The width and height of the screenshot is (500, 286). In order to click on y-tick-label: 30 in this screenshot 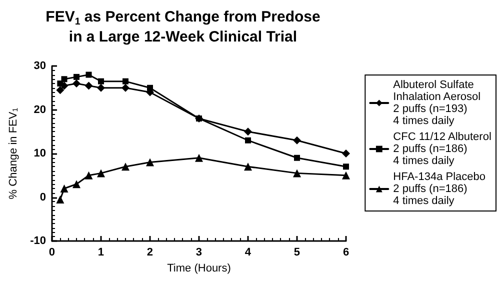, I will do `click(40, 66)`.